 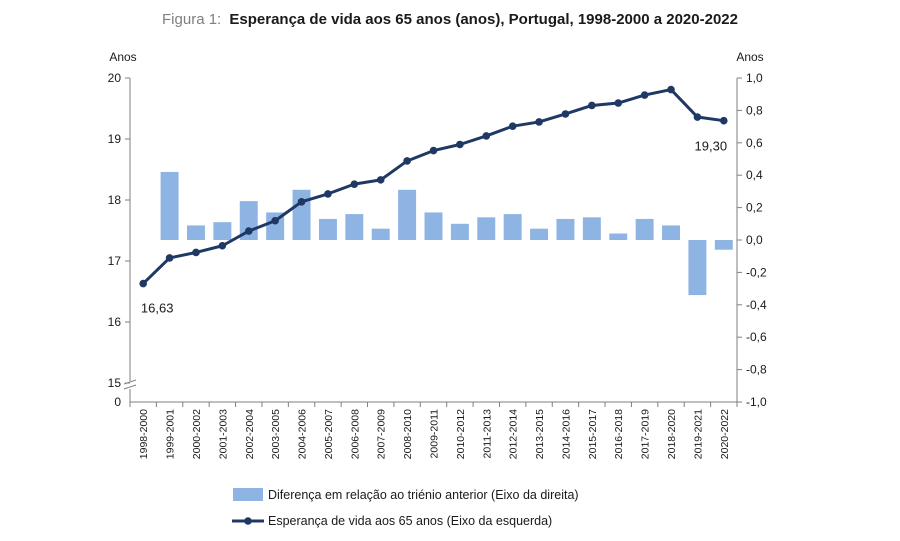 What do you see at coordinates (754, 110) in the screenshot?
I see `right-tick-label: 0,8` at bounding box center [754, 110].